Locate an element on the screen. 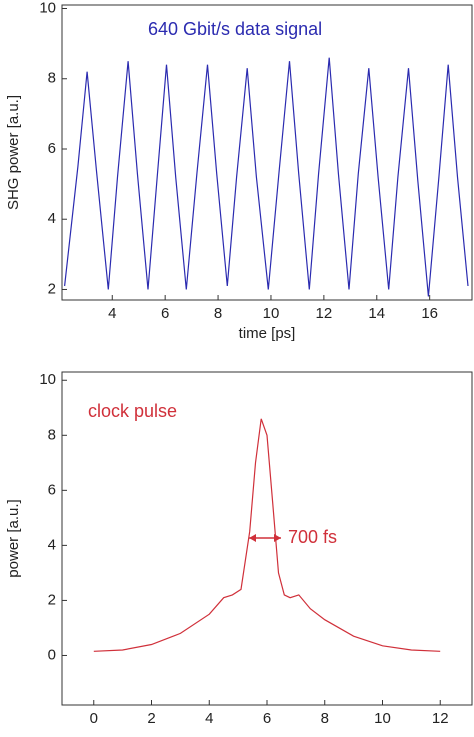 The image size is (474, 737). x-tick-label: 0 is located at coordinates (94, 718).